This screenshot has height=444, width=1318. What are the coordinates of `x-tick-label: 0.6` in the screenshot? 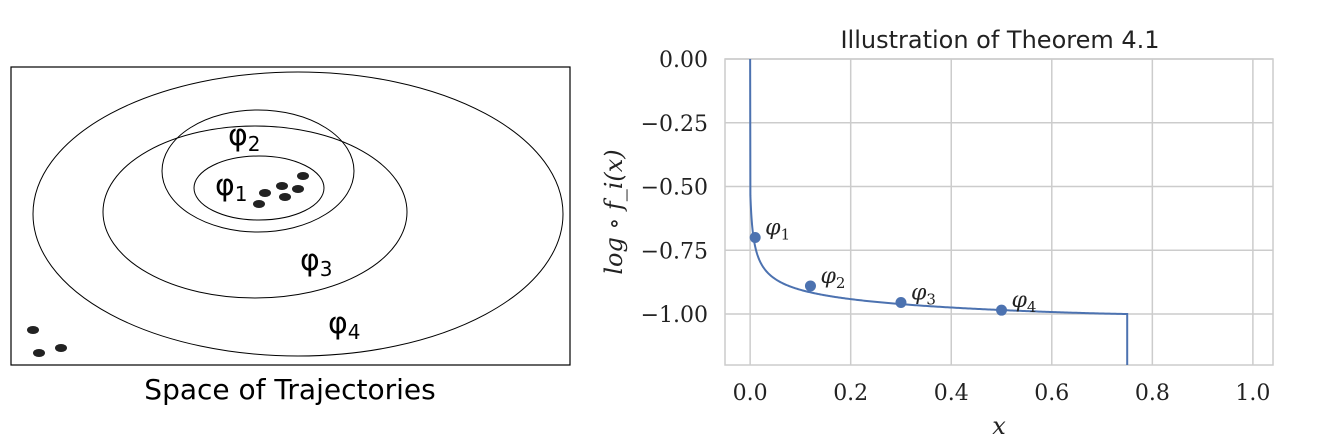 It's located at (1051, 393).